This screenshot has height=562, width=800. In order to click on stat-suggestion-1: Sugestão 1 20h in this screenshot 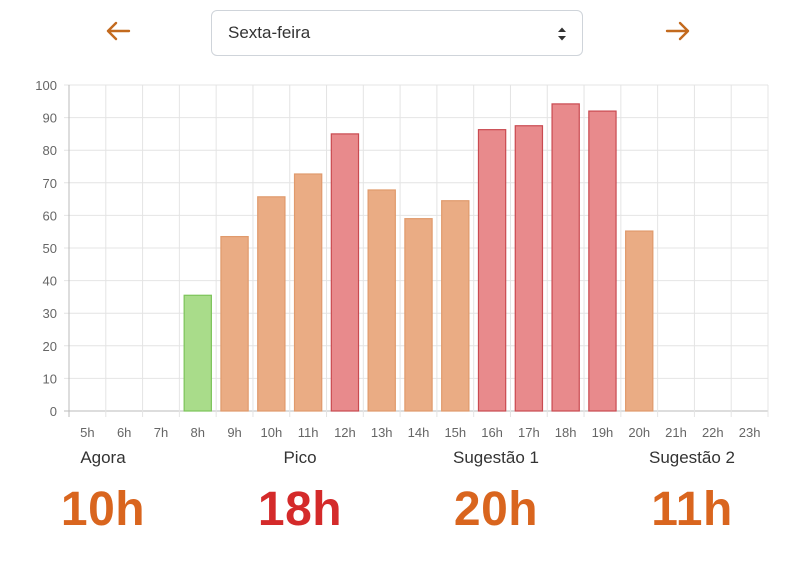, I will do `click(496, 492)`.